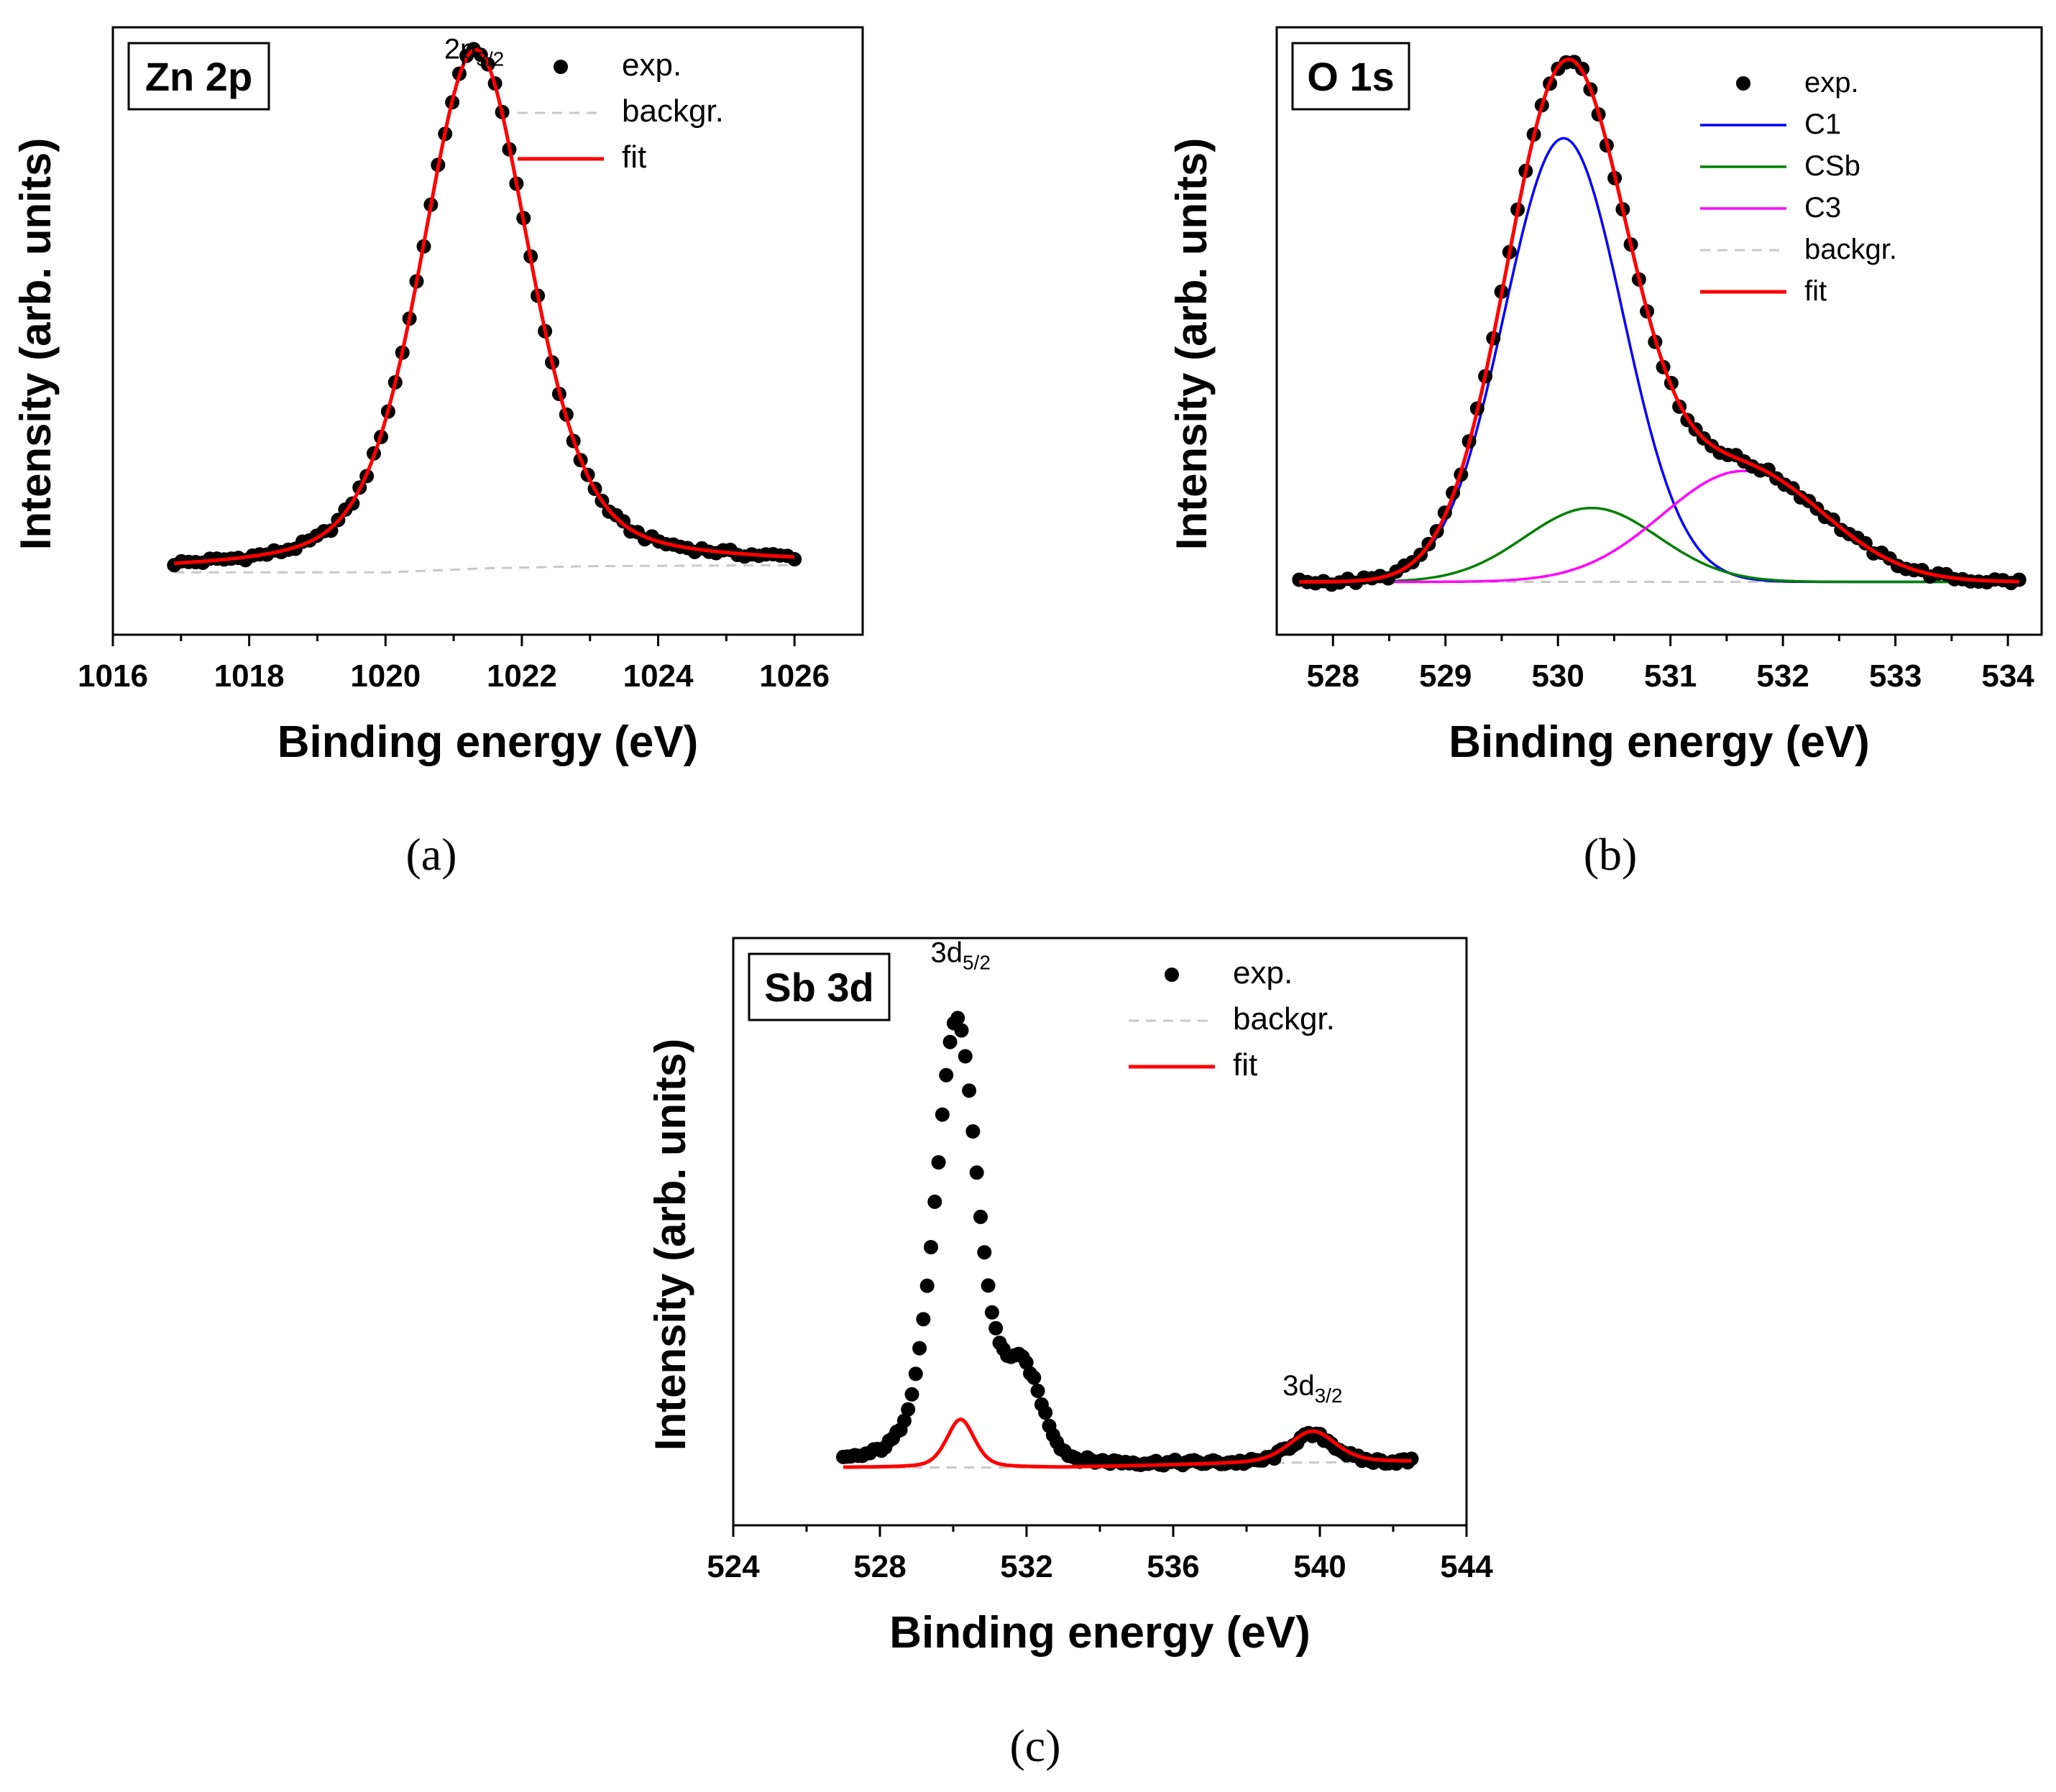 The width and height of the screenshot is (2056, 1792). Describe the element at coordinates (484, 569) in the screenshot. I see `background-line` at that location.